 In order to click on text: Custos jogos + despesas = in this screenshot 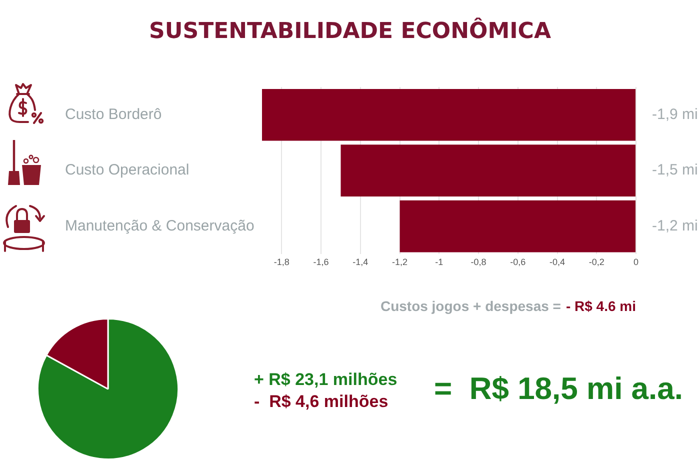, I will do `click(470, 306)`.